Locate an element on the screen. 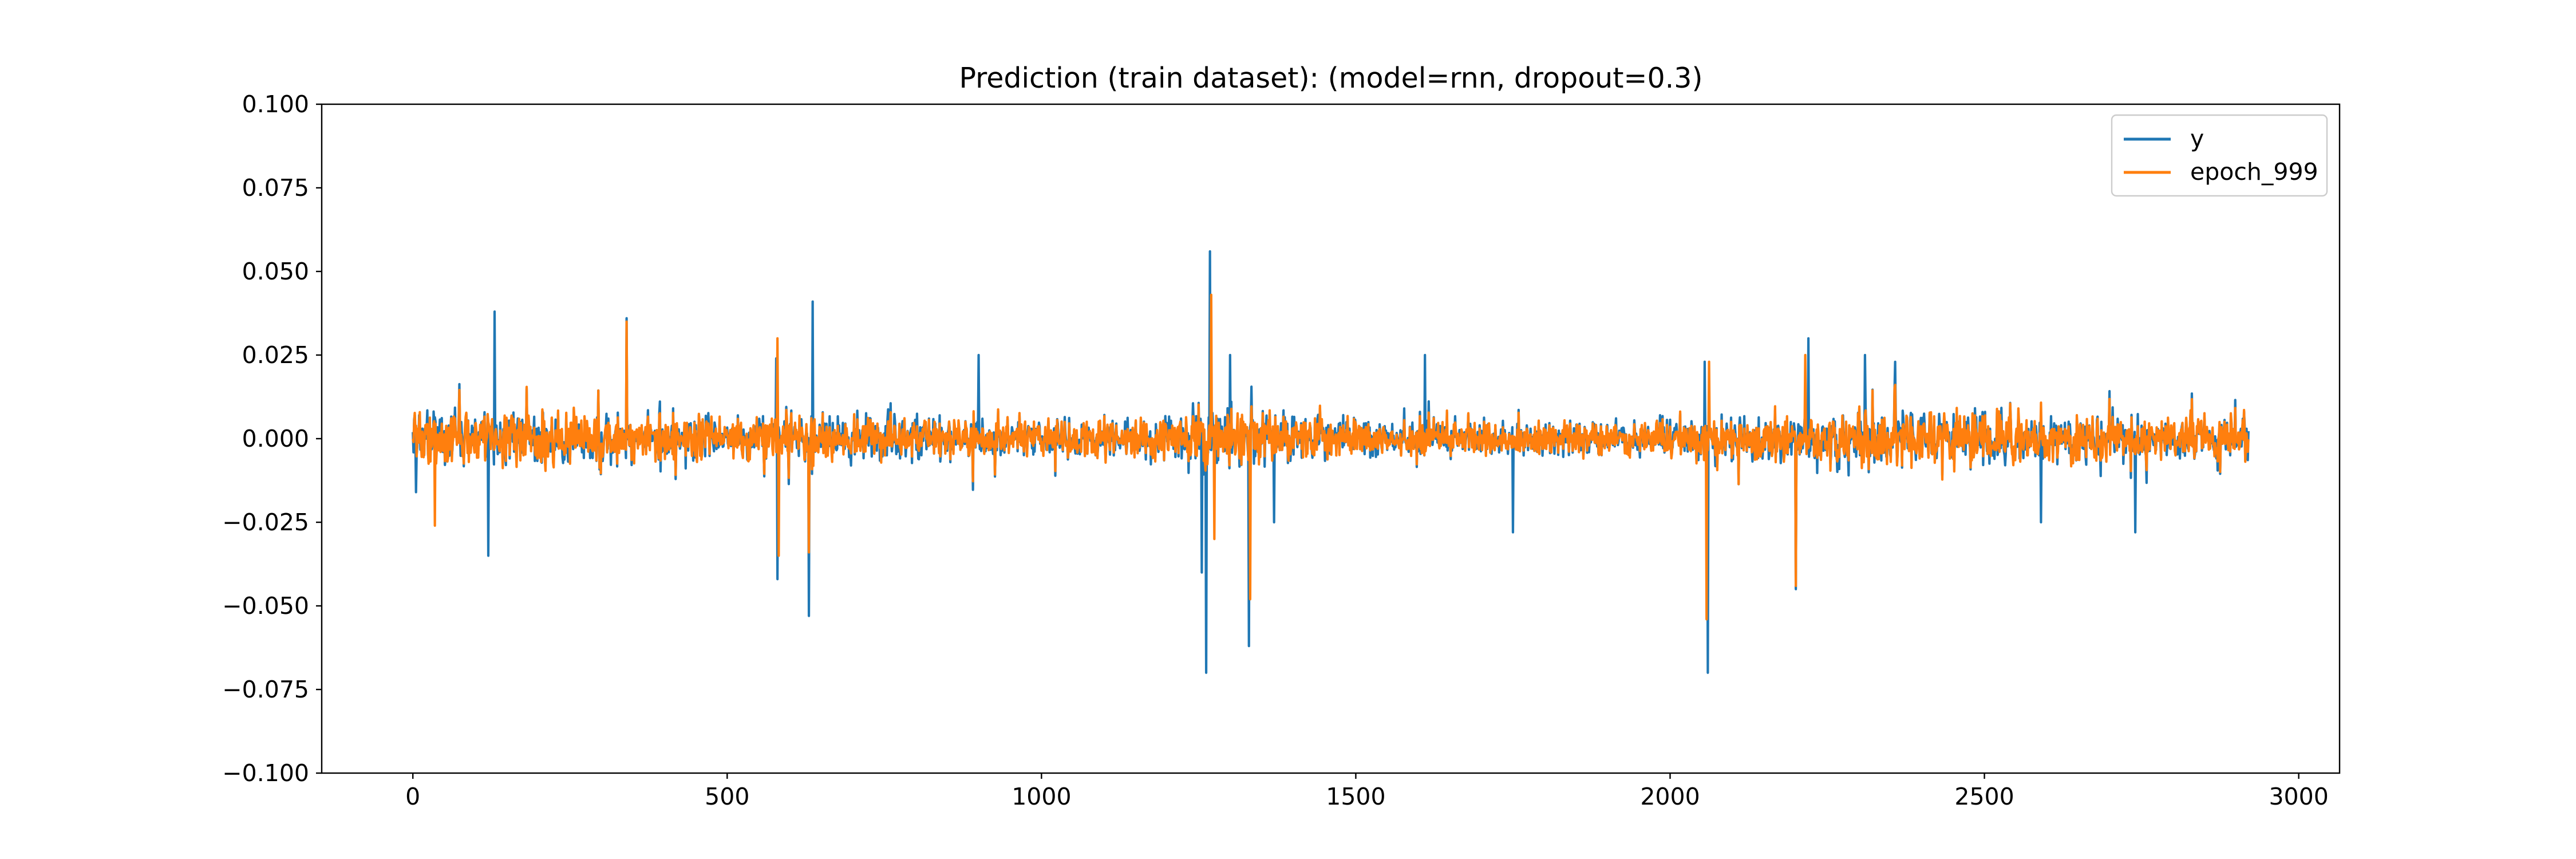  y-tick-label: −0.075 is located at coordinates (265, 689).